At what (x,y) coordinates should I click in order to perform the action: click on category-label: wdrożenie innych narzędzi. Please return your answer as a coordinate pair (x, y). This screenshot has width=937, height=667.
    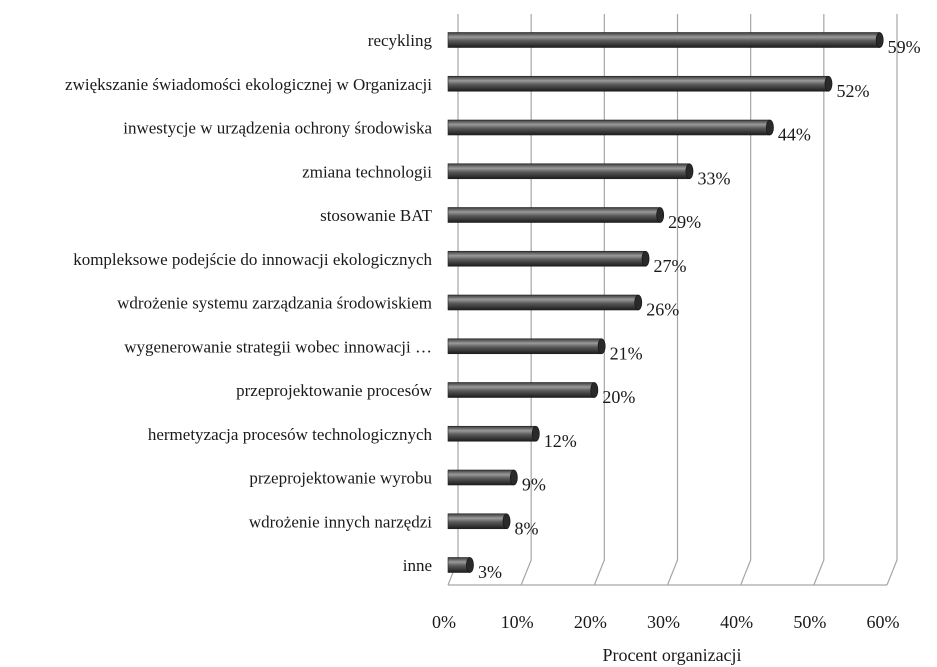
    Looking at the image, I should click on (340, 521).